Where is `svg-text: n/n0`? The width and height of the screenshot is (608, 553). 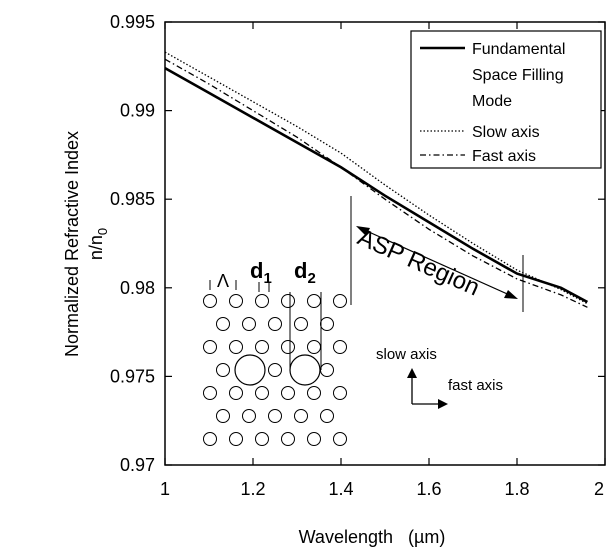
svg-text: n/n0 is located at coordinates (98, 244).